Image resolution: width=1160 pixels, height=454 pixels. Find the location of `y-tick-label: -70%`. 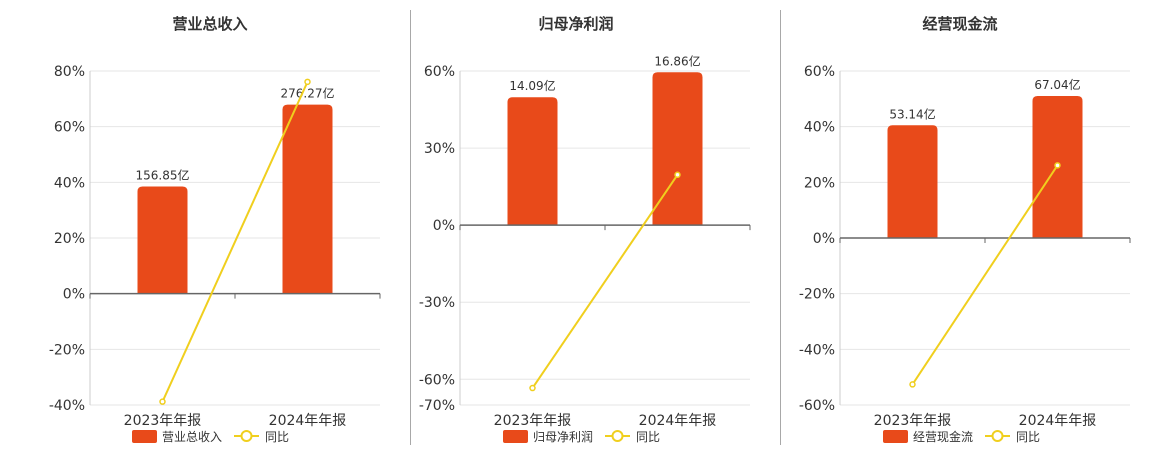

y-tick-label: -70% is located at coordinates (437, 406).